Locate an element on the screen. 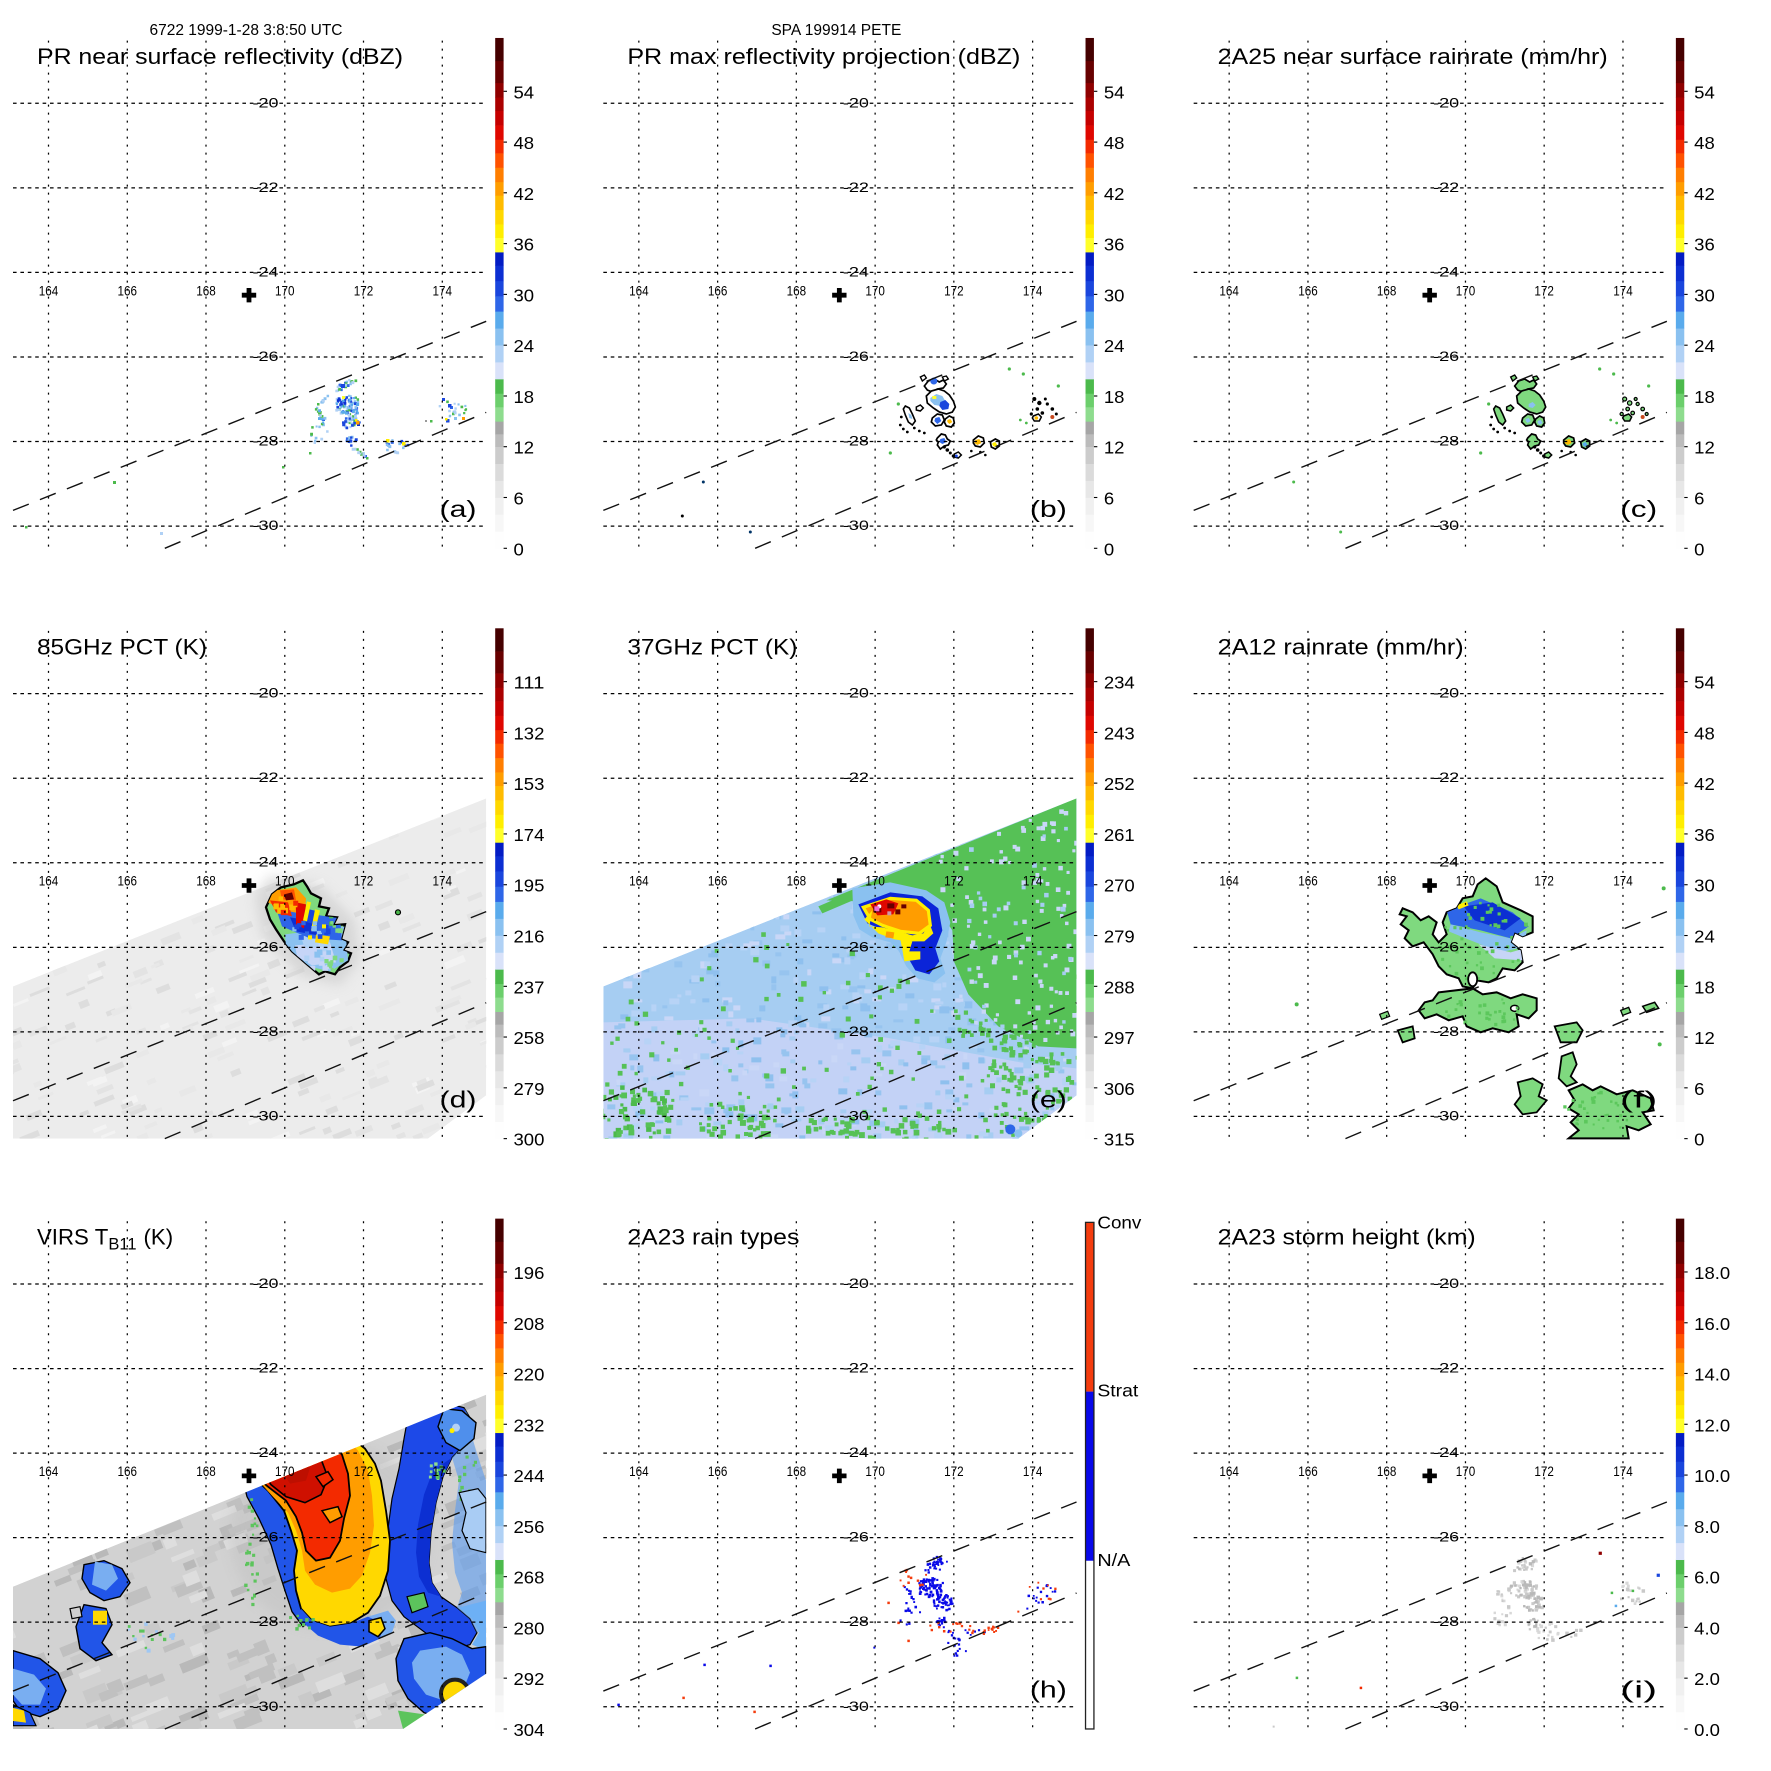 The width and height of the screenshot is (1771, 1771). svg-text: 16.0 is located at coordinates (1712, 1324).